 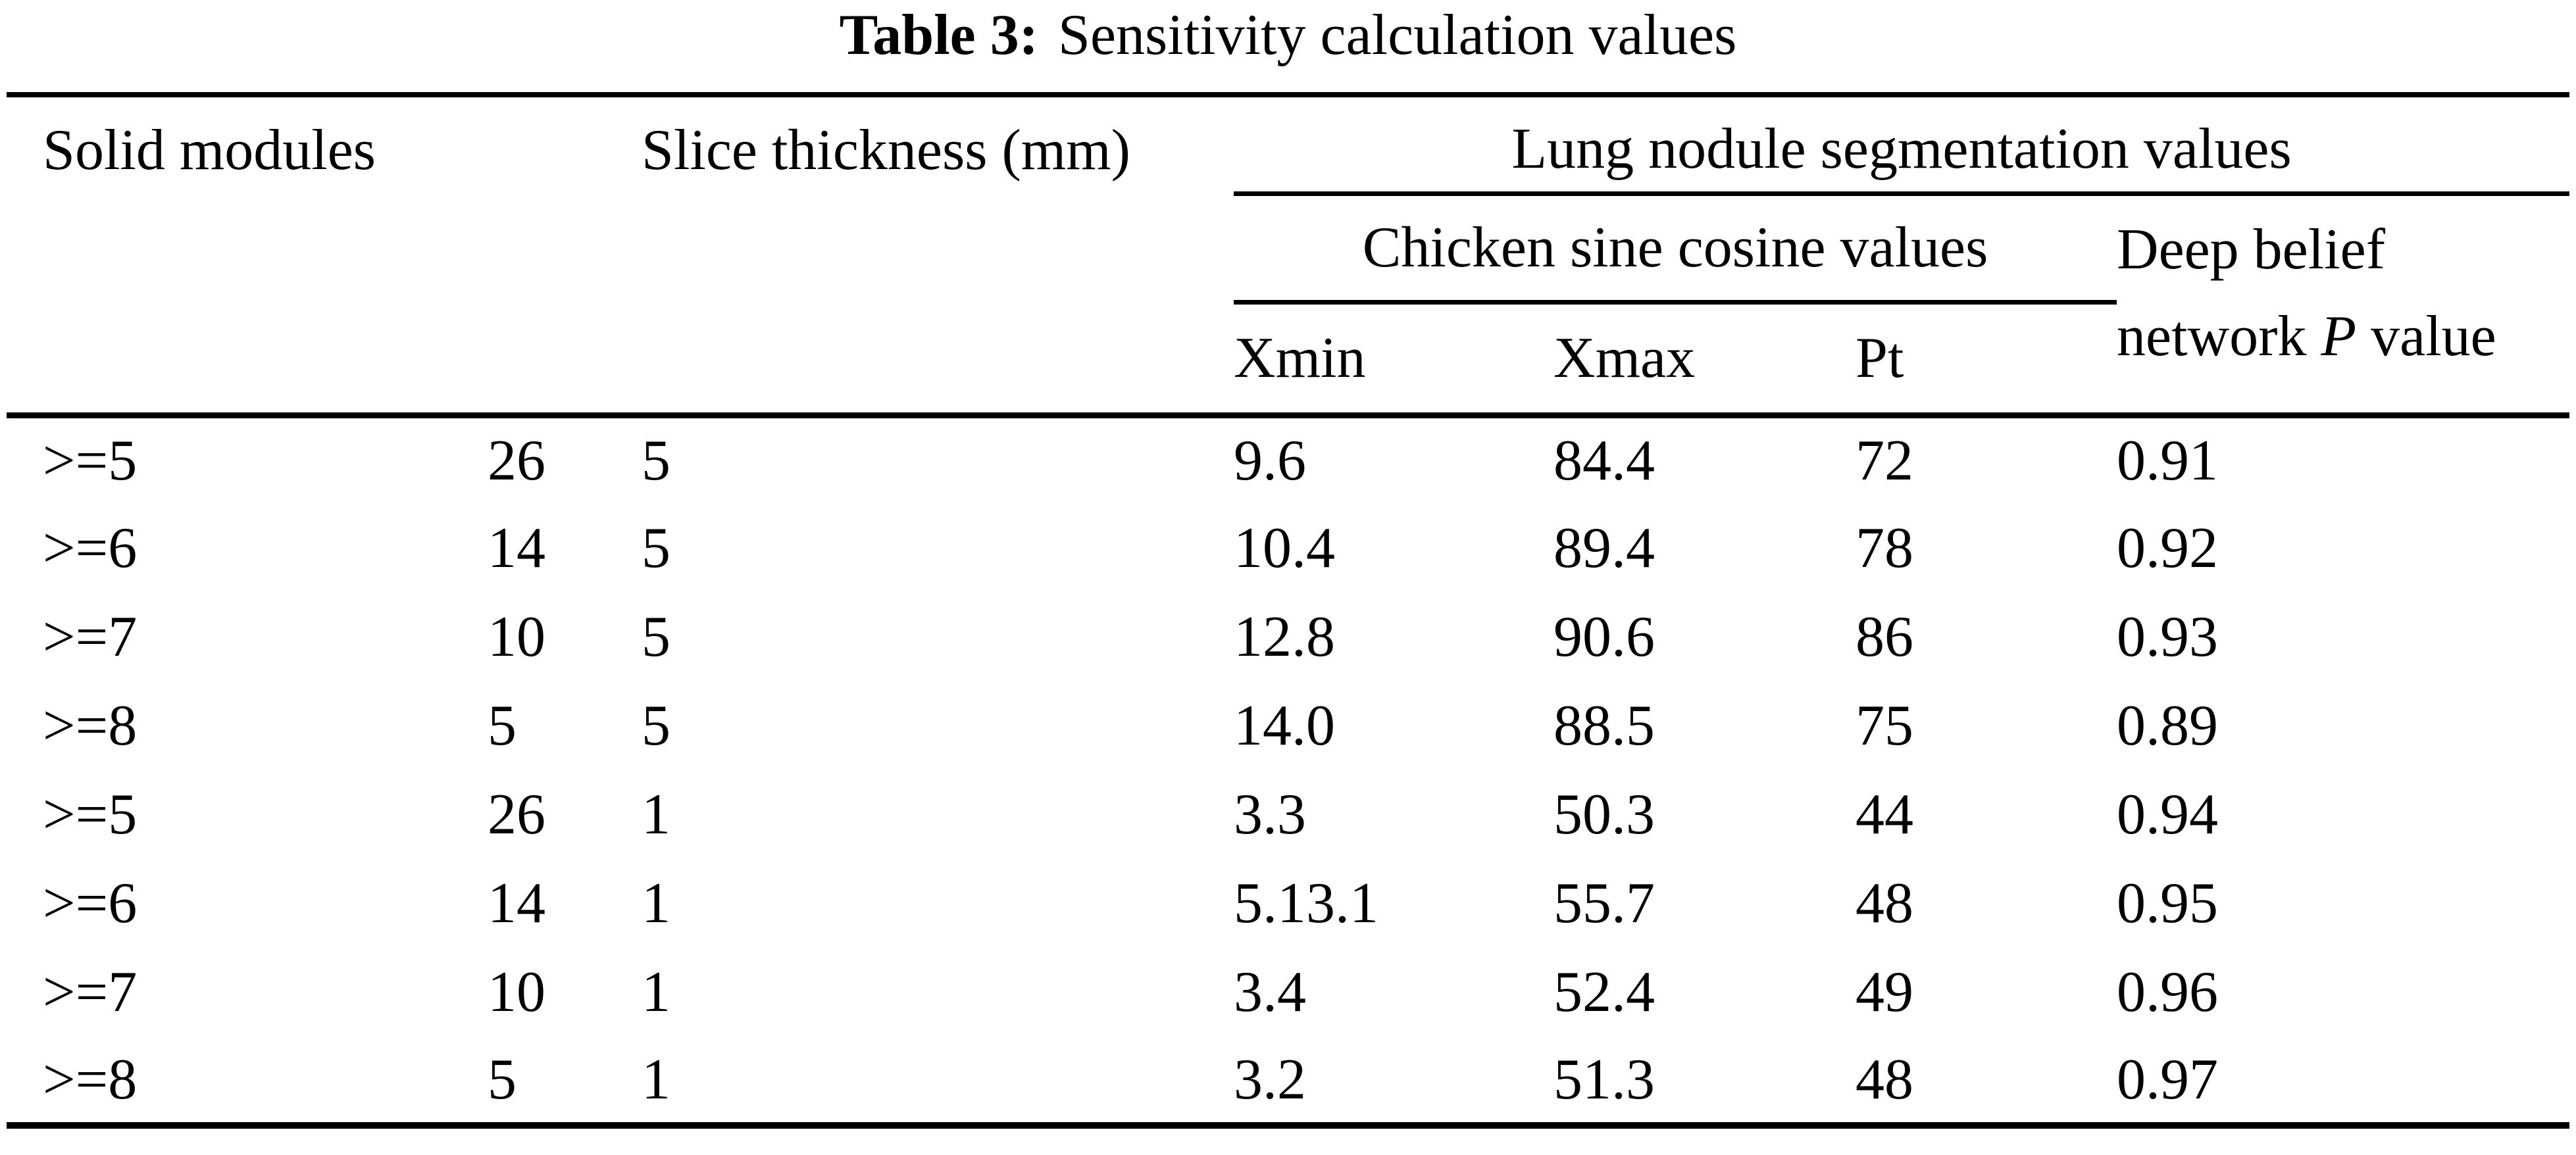 I want to click on cell-xmin: 14.0, so click(x=1285, y=726).